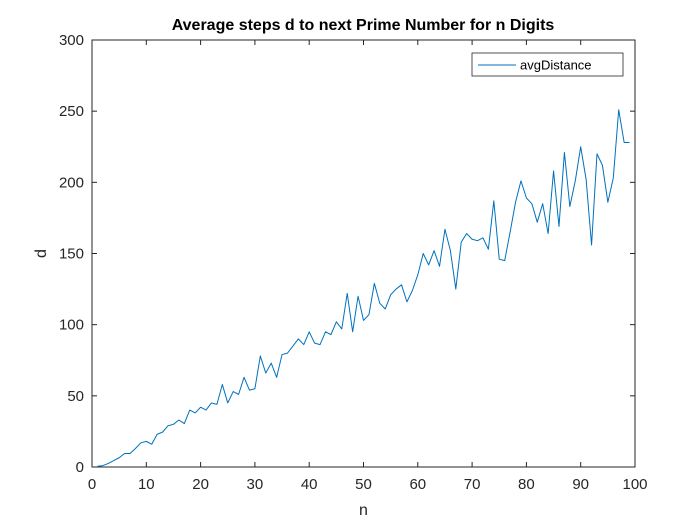  Describe the element at coordinates (71, 40) in the screenshot. I see `y-tick-label: 300` at that location.